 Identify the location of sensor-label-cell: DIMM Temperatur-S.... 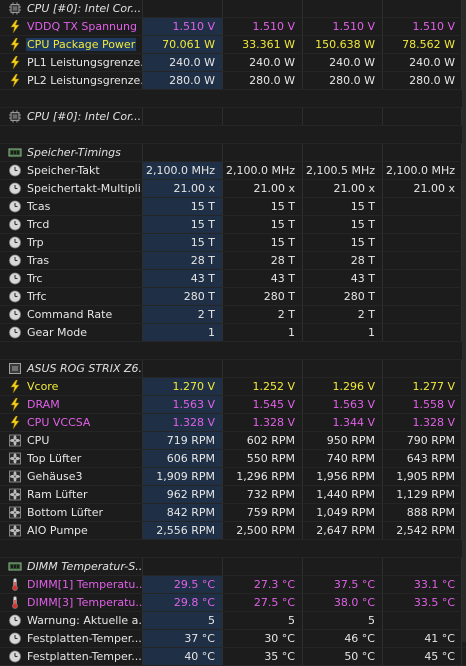
(71, 566).